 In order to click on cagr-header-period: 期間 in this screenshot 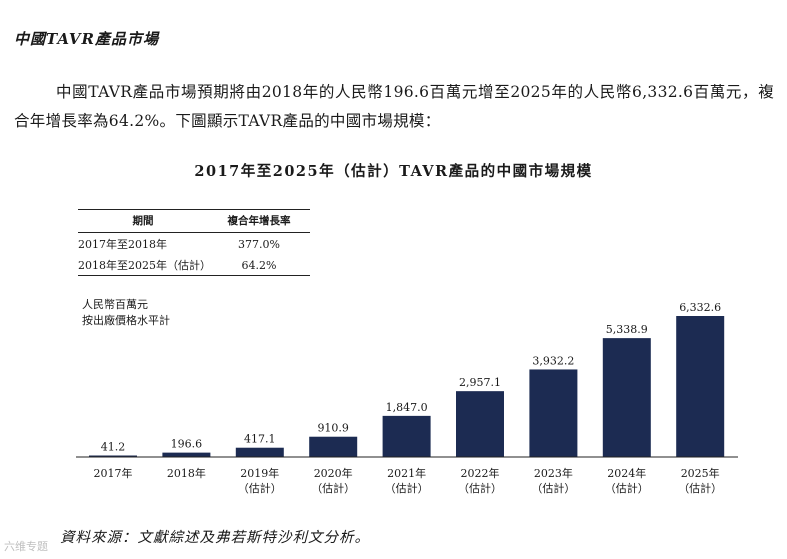, I will do `click(143, 221)`.